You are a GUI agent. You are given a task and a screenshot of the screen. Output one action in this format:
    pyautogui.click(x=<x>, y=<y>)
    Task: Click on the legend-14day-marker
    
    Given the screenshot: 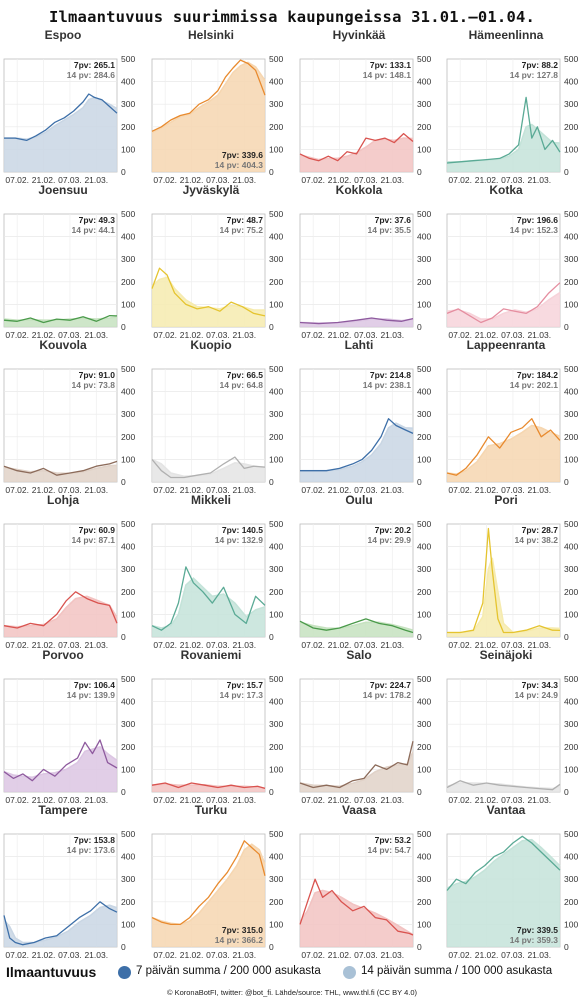 What is the action you would take?
    pyautogui.click(x=349, y=972)
    